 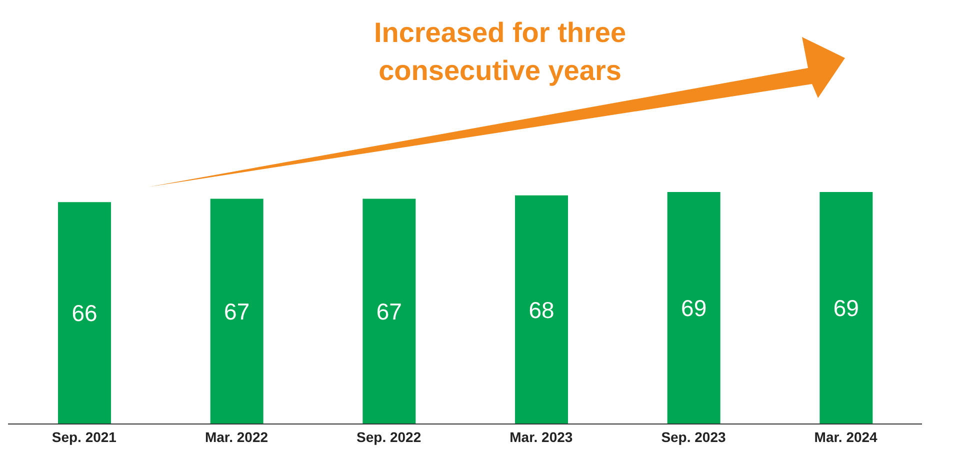 I want to click on x-tick-label: Sep. 2023, so click(x=693, y=436).